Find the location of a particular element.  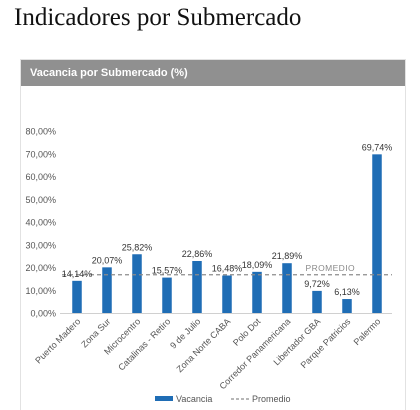

data-label: 18,09% is located at coordinates (257, 265).